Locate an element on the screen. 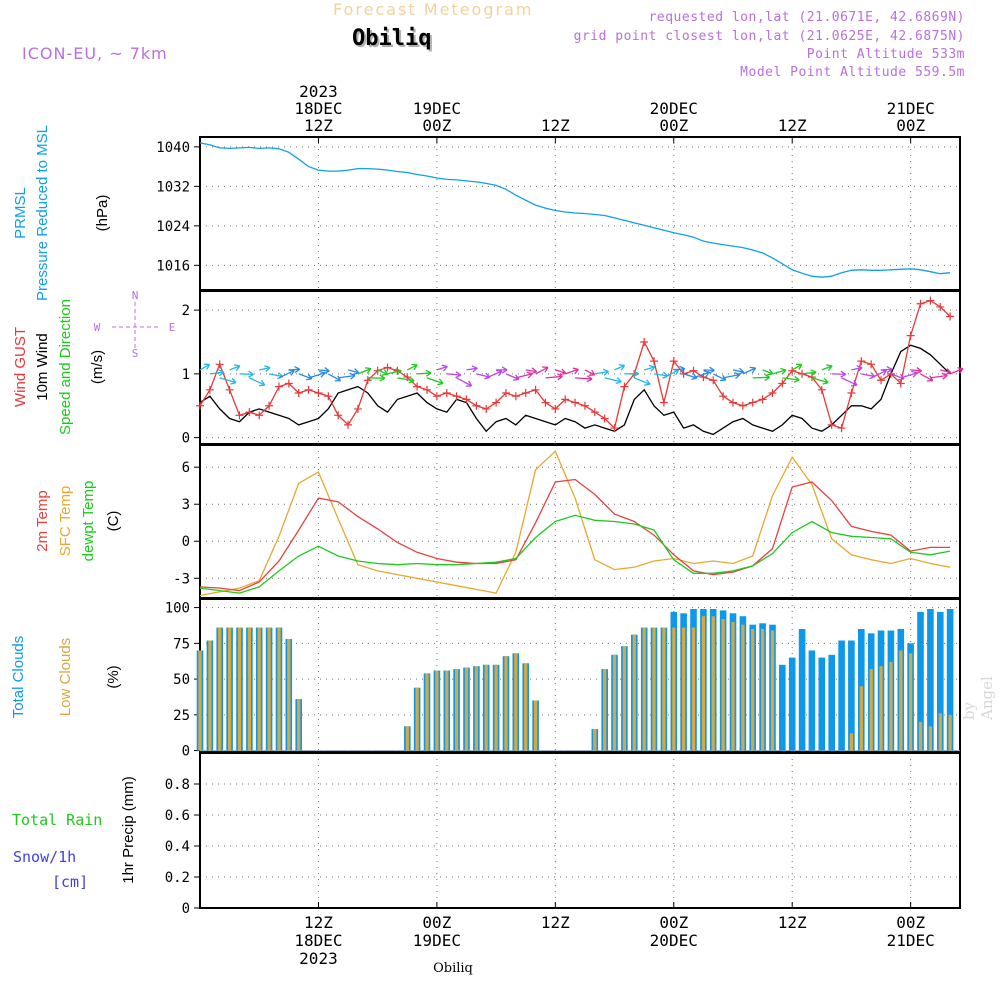  time-label-bottom: 12Z is located at coordinates (318, 922).